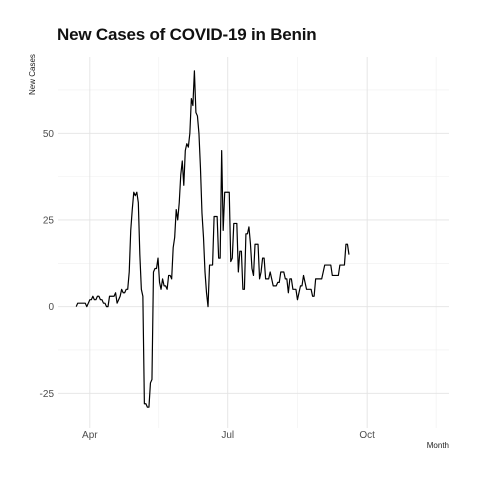 The width and height of the screenshot is (480, 480). What do you see at coordinates (49, 220) in the screenshot?
I see `y-tick-label: 25` at bounding box center [49, 220].